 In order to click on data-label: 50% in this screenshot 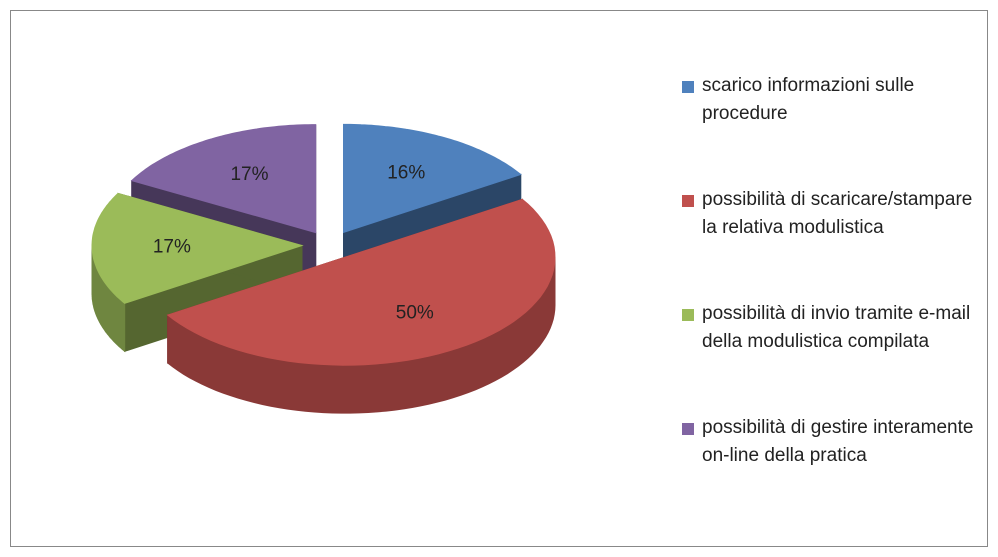, I will do `click(415, 313)`.